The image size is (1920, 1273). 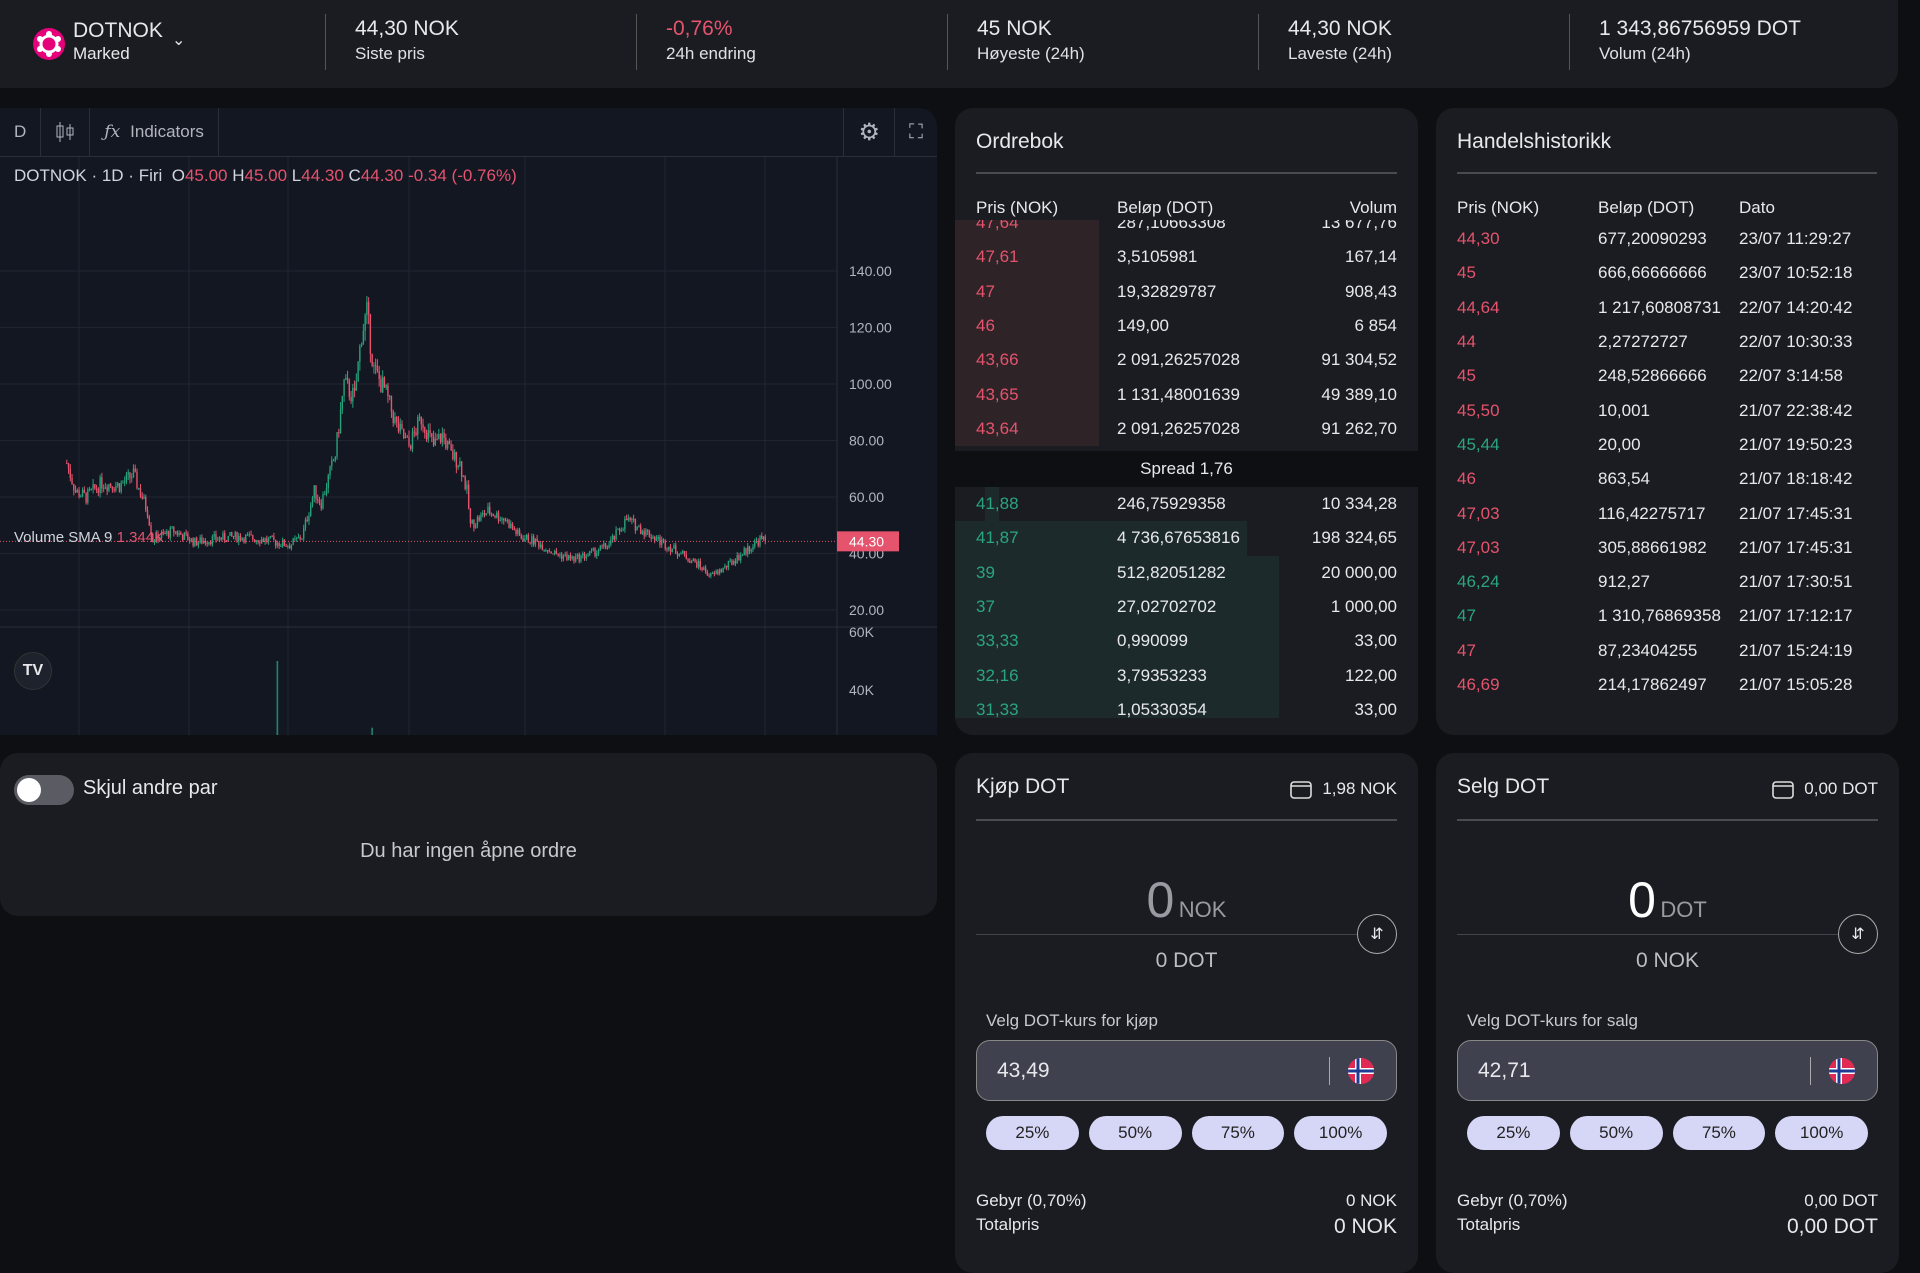 What do you see at coordinates (115, 44) in the screenshot?
I see `market-selector: DOTNOK Marked ⌄` at bounding box center [115, 44].